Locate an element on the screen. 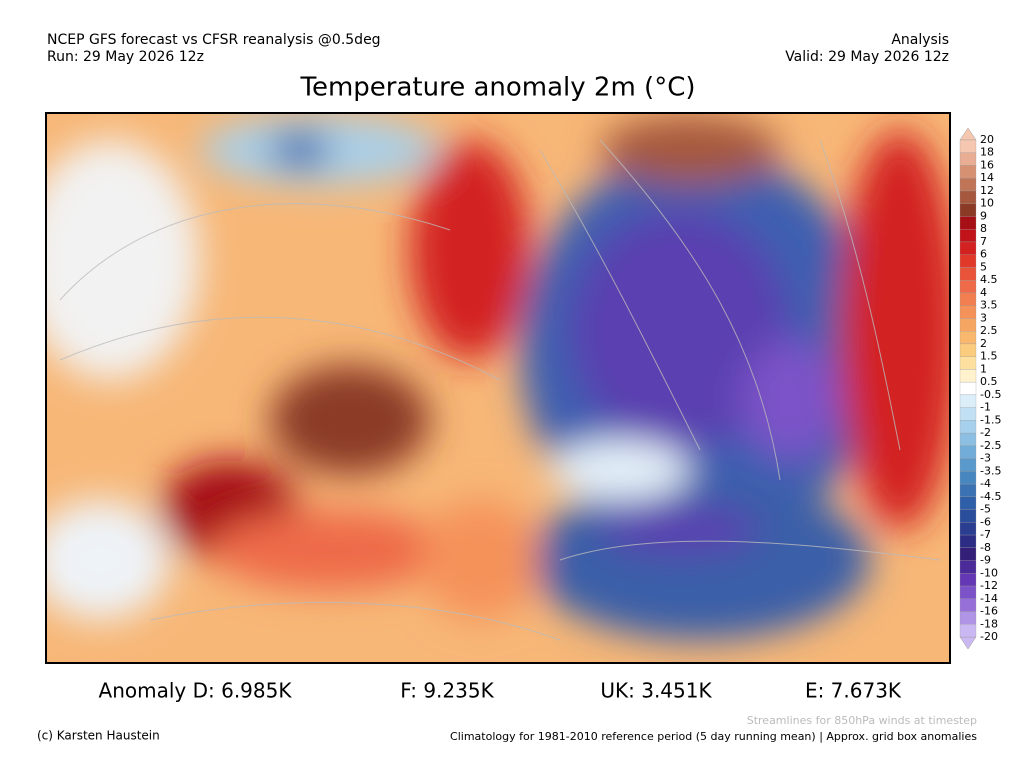 This screenshot has height=768, width=1024. colorbar-label: 16 is located at coordinates (987, 164).